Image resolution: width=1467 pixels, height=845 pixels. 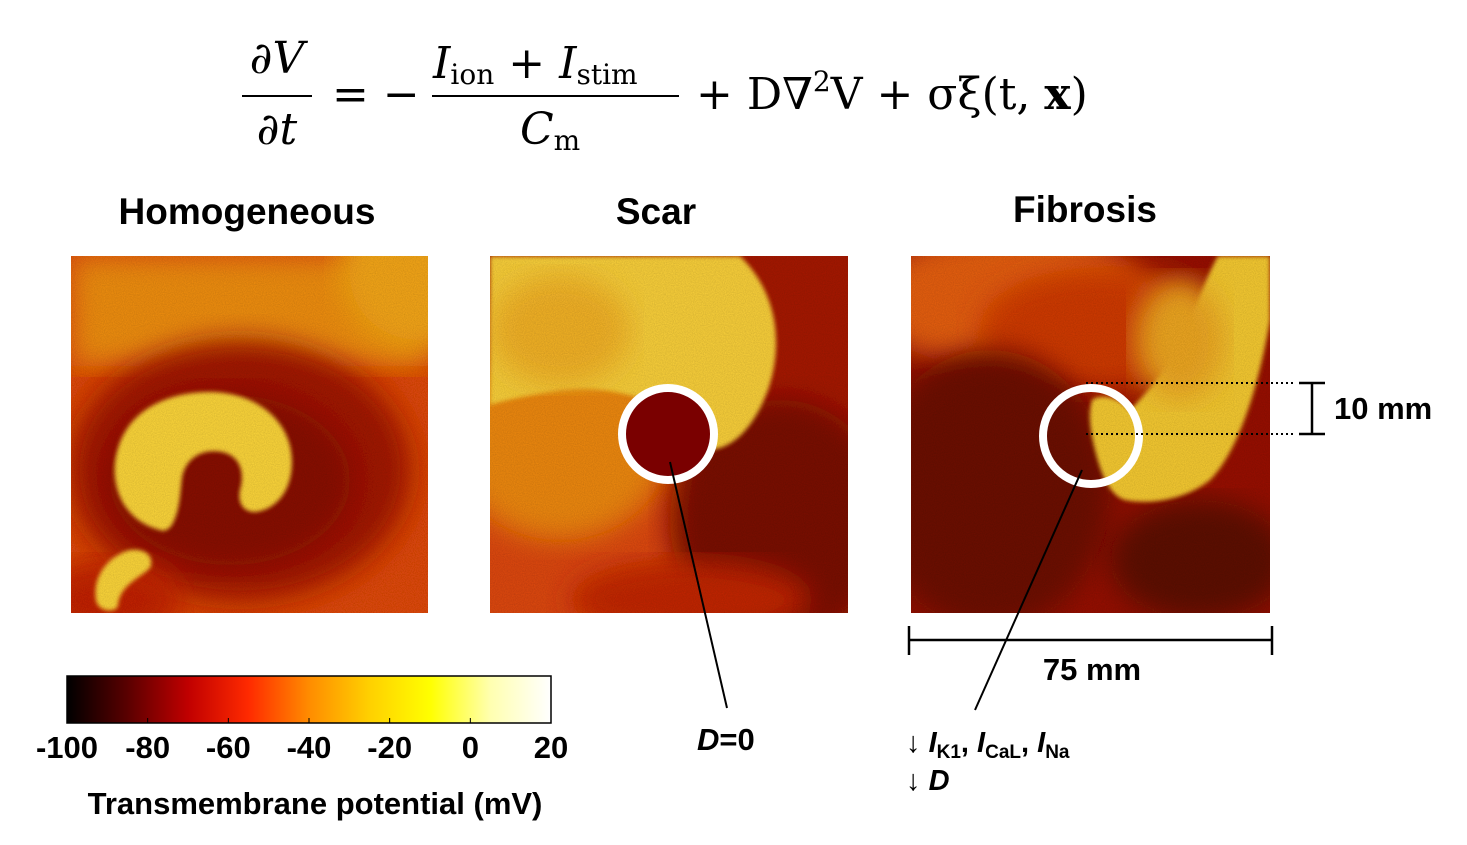 I want to click on scar-ring, so click(x=668, y=434).